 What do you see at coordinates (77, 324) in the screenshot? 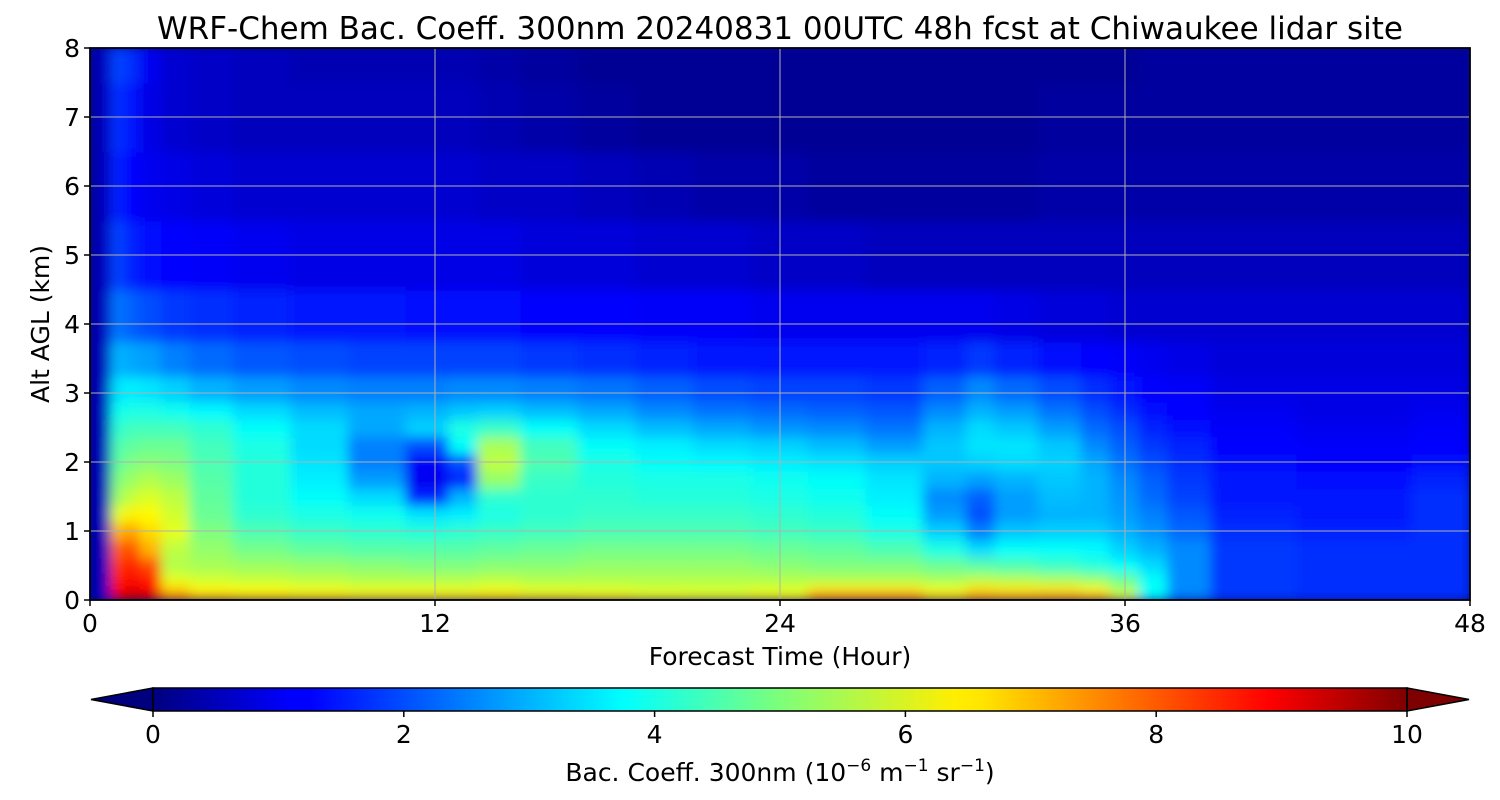
I see `y-axis: 0 1 2 3 4 5 6 7 8` at bounding box center [77, 324].